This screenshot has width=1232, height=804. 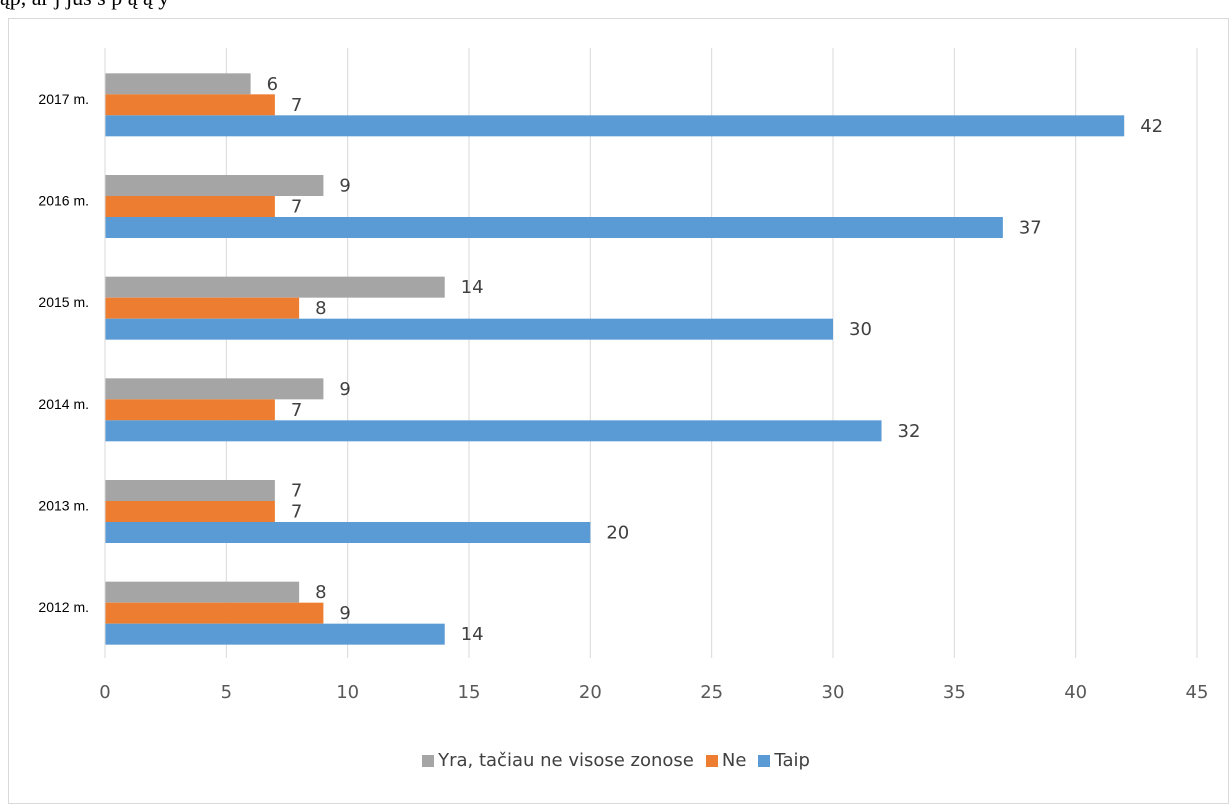 What do you see at coordinates (1075, 692) in the screenshot?
I see `x-tick-label: 40` at bounding box center [1075, 692].